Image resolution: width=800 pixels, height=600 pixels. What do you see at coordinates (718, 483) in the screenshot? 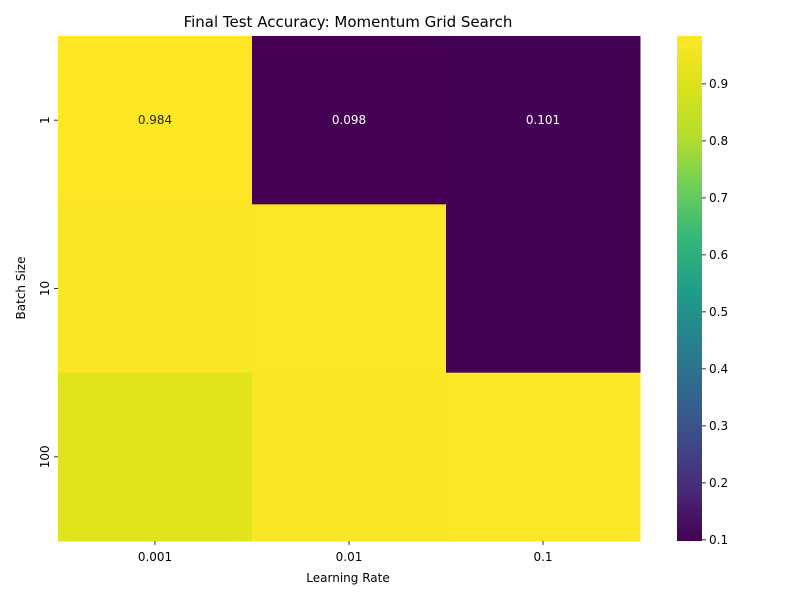
I see `colorbar-tick-label: 0.2` at bounding box center [718, 483].